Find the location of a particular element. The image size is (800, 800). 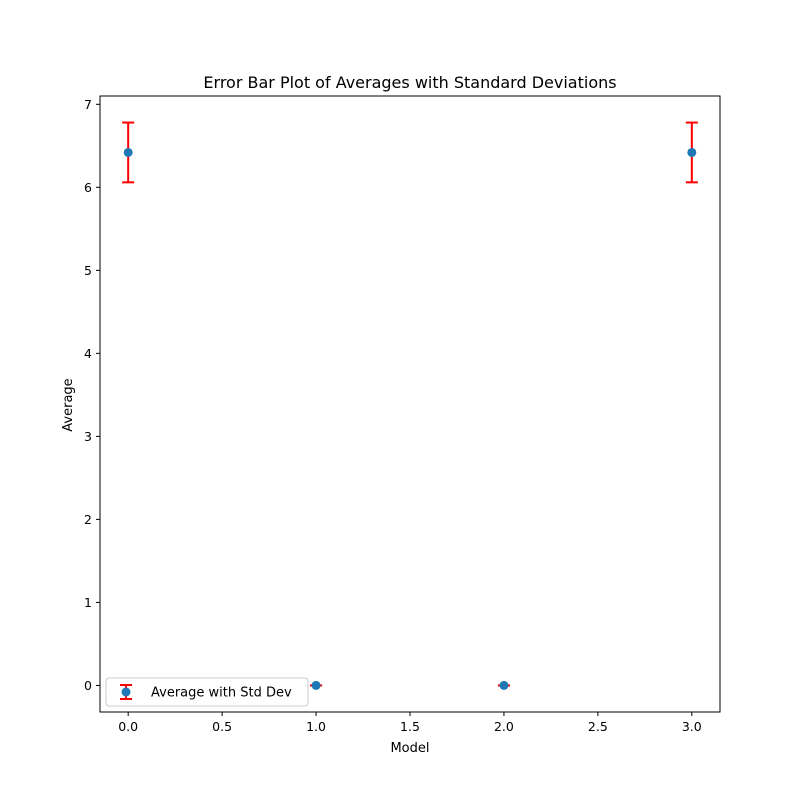

x-tick-label: 0.5 is located at coordinates (222, 726).